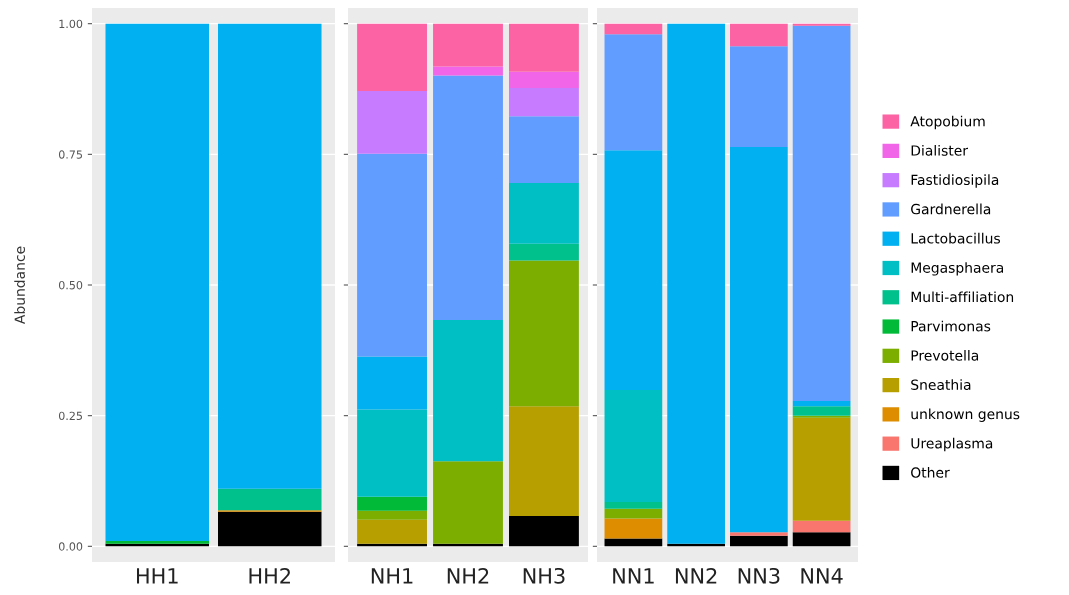 Image resolution: width=1069 pixels, height=595 pixels. What do you see at coordinates (544, 575) in the screenshot?
I see `x-tick-label: NH3` at bounding box center [544, 575].